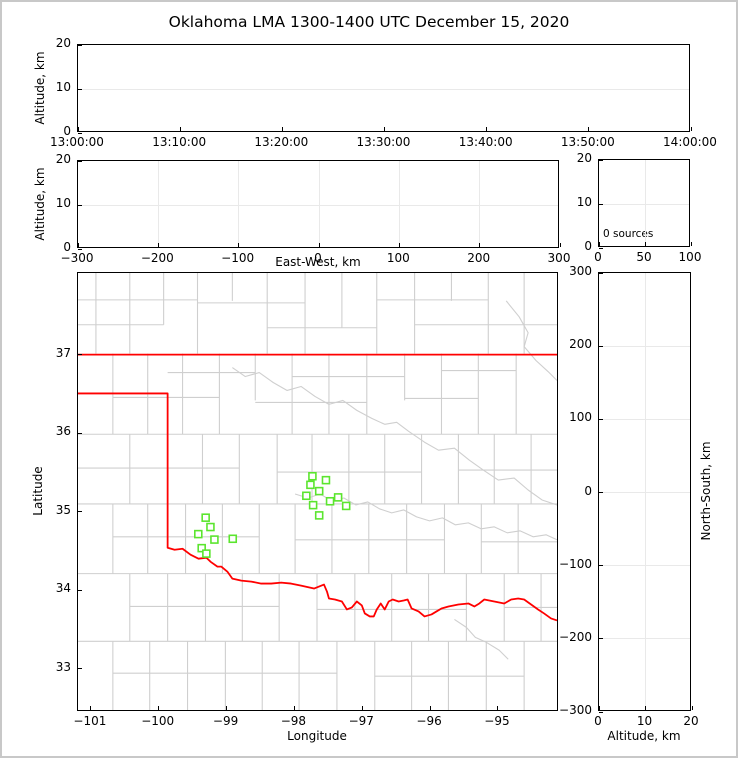  What do you see at coordinates (40, 204) in the screenshot?
I see `ew-panel-ylabel: Altitude, km` at bounding box center [40, 204].